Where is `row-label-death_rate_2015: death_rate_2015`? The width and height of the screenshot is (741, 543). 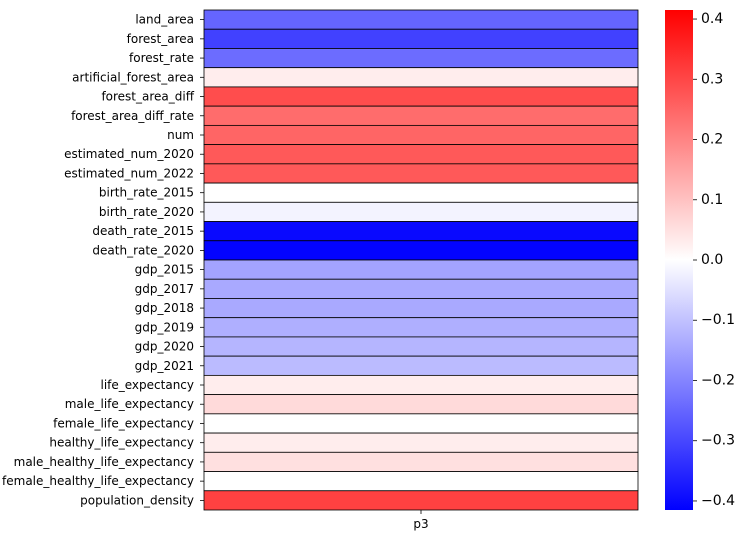 row-label-death_rate_2015: death_rate_2015 is located at coordinates (143, 231).